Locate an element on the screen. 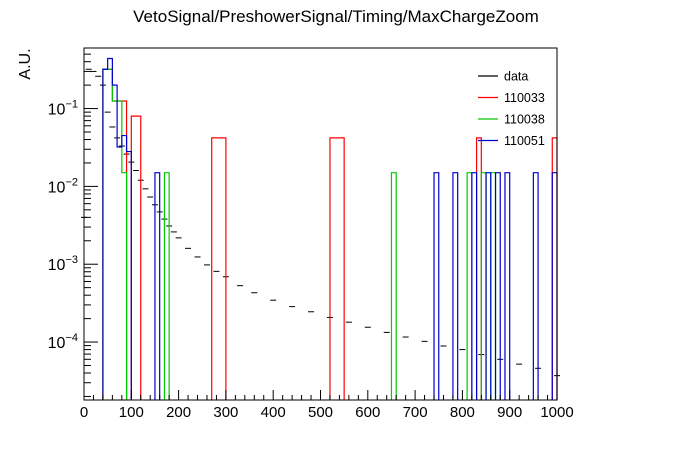 Image resolution: width=696 pixels, height=472 pixels. y-tick-label: 10⁻³ is located at coordinates (63, 264).